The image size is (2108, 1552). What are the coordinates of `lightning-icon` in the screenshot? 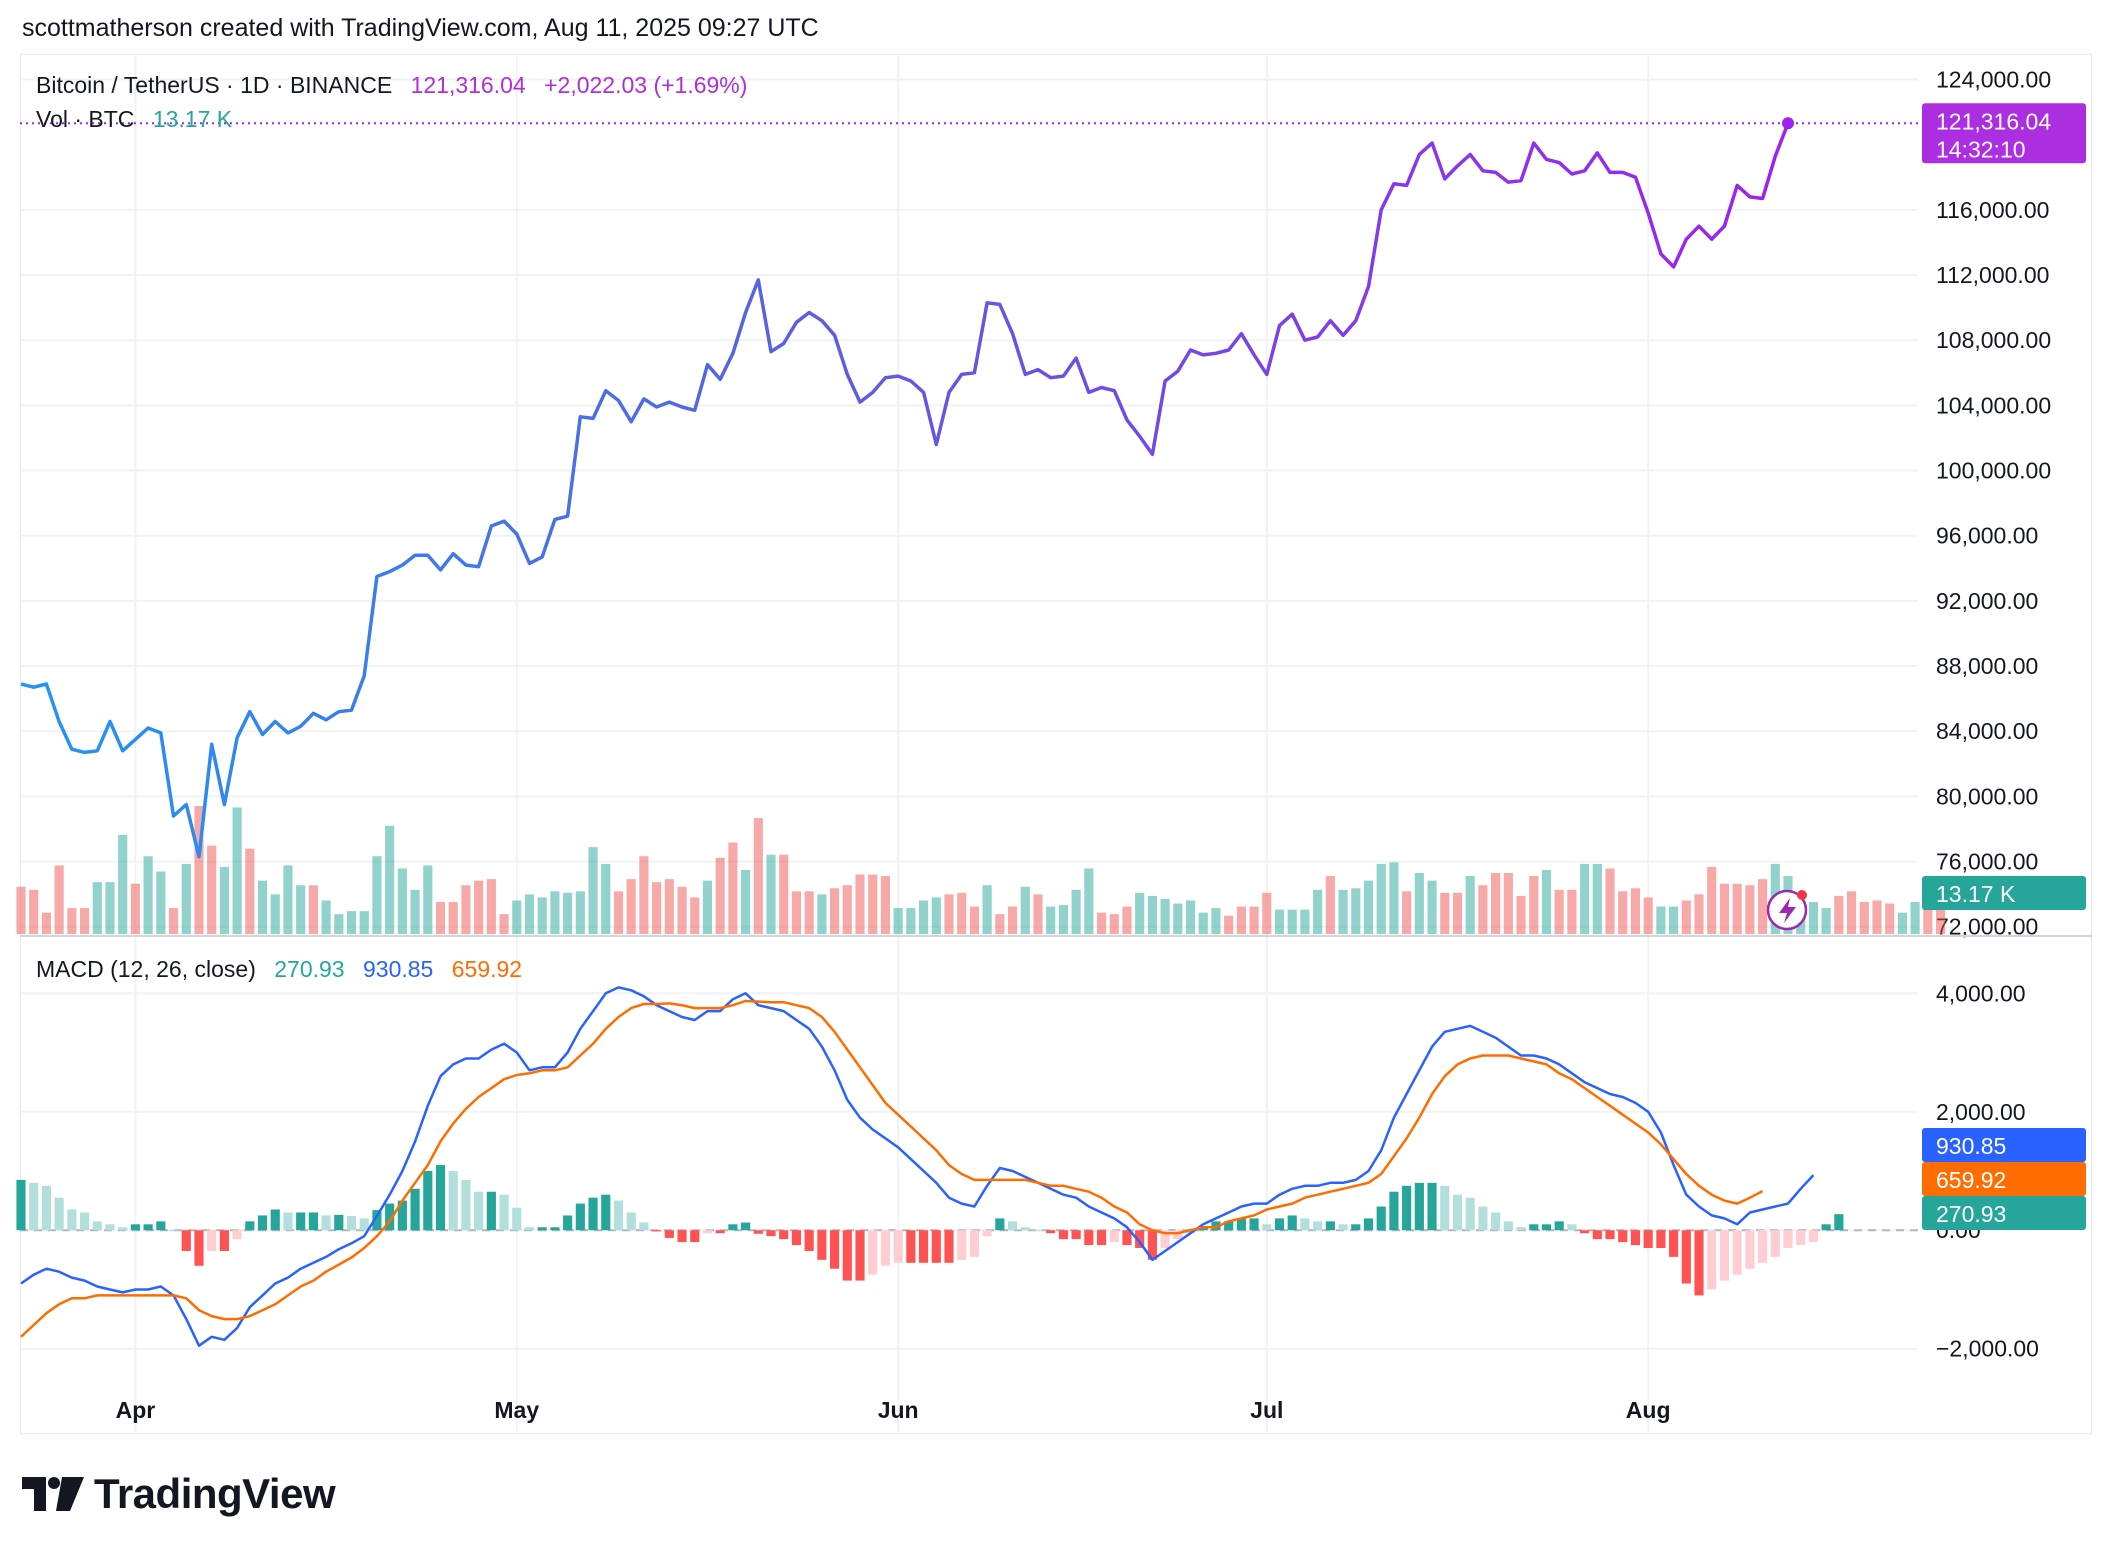 It's located at (1787, 910).